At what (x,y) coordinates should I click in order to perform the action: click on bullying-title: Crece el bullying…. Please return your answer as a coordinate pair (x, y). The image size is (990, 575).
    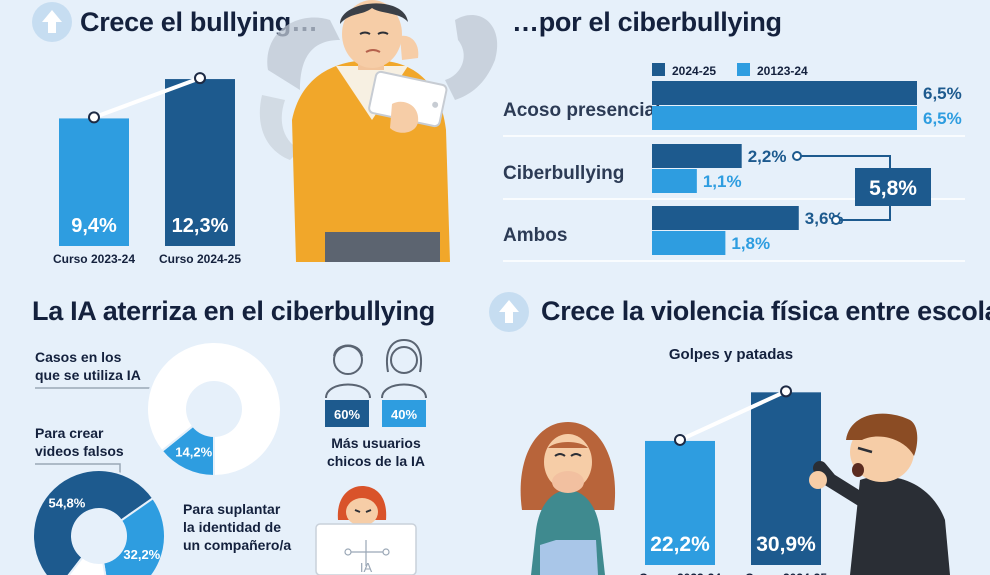
    Looking at the image, I should click on (199, 22).